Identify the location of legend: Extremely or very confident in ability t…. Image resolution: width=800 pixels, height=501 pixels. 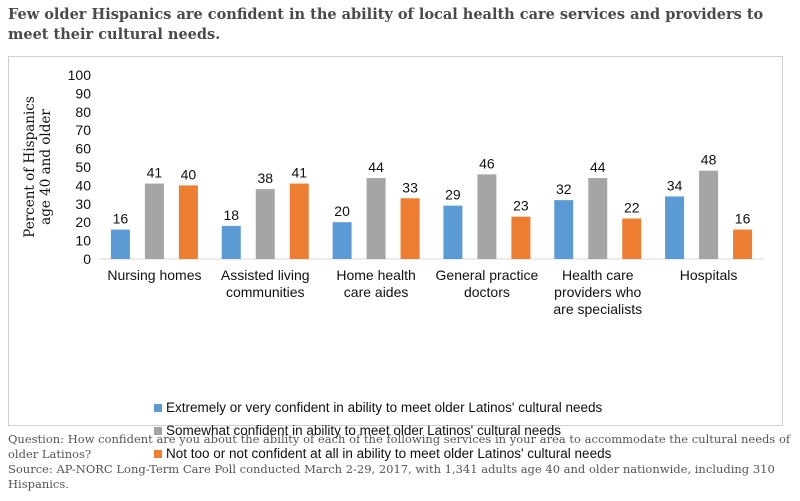
(382, 430).